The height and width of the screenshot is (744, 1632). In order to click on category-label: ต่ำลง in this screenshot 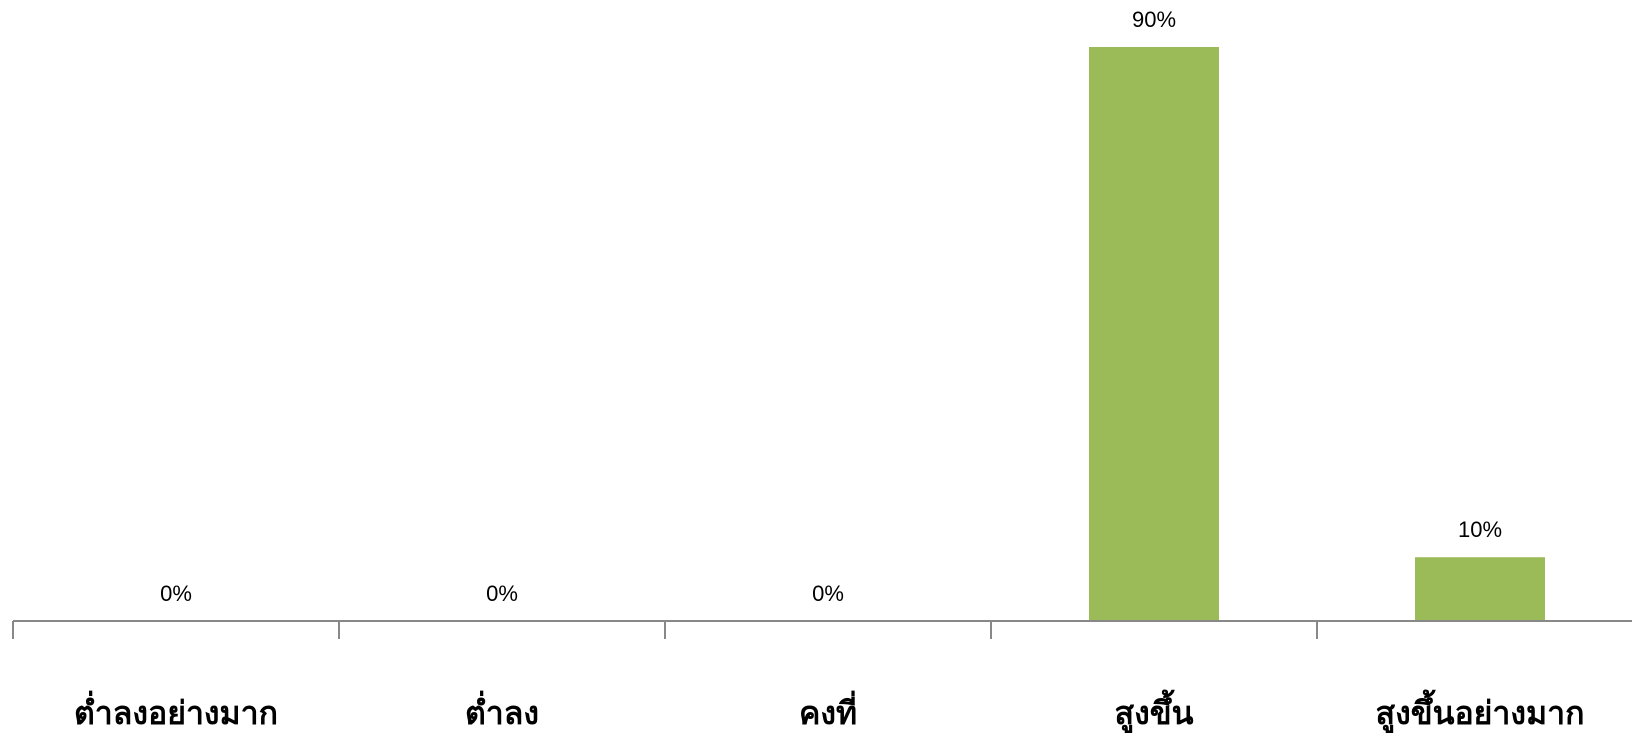, I will do `click(502, 711)`.